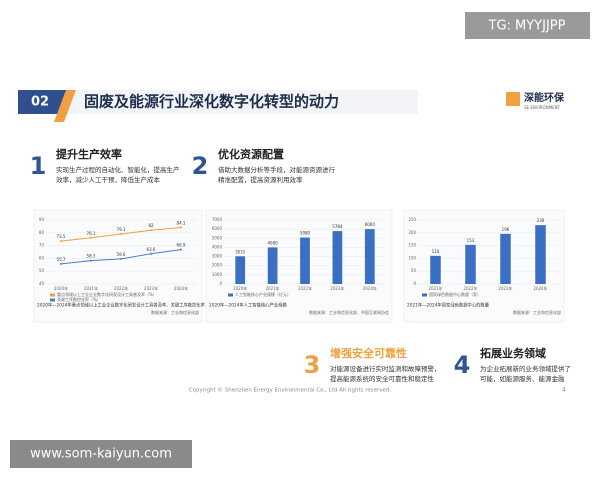 The height and width of the screenshot is (480, 600). What do you see at coordinates (89, 154) in the screenshot?
I see `point-title: 提升生产效率` at bounding box center [89, 154].